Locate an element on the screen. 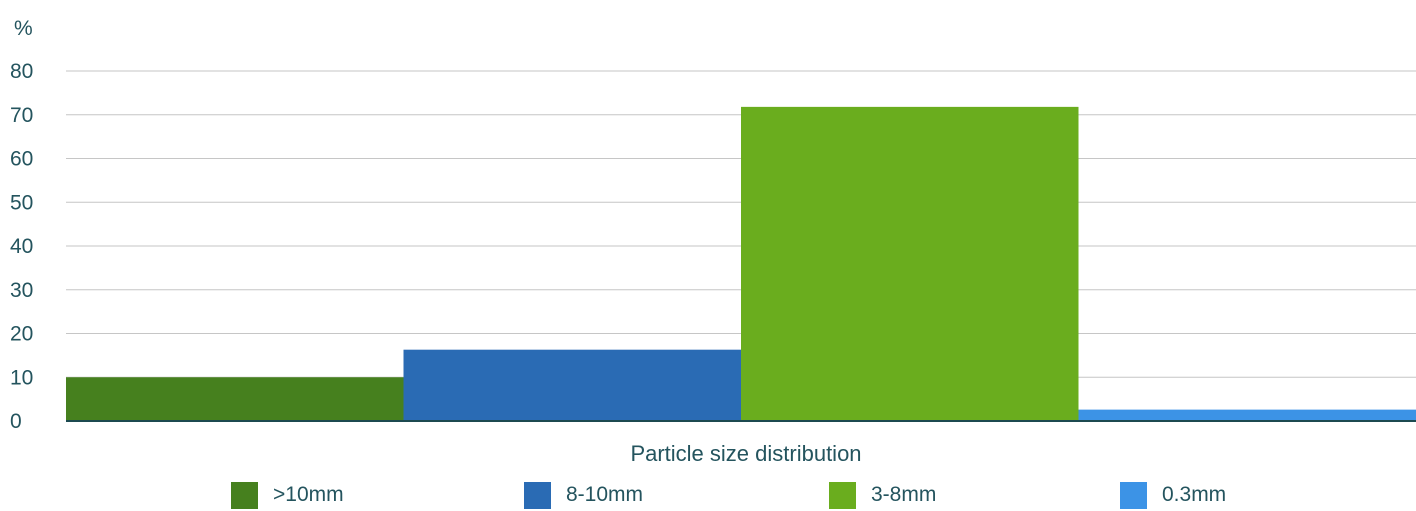 Image resolution: width=1416 pixels, height=511 pixels. y-tick-label: 40 is located at coordinates (21, 246).